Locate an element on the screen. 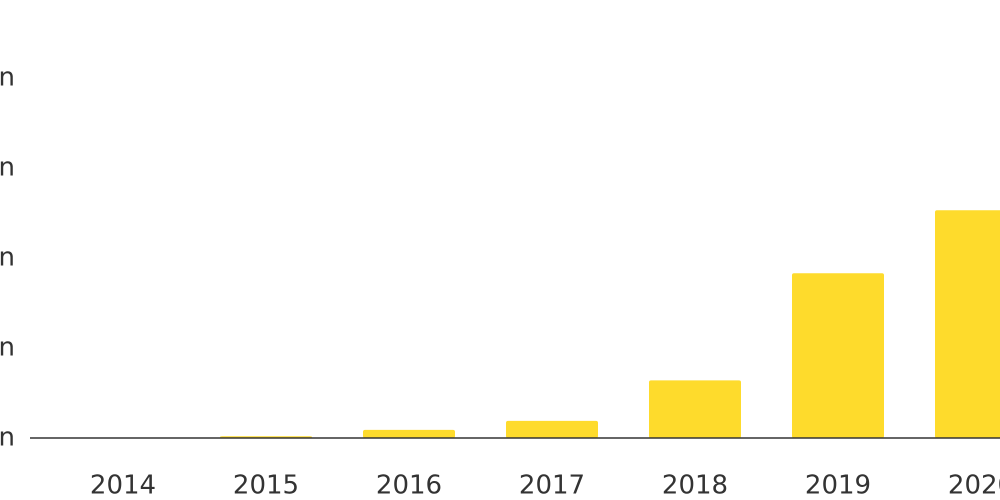 The width and height of the screenshot is (1000, 500). x-tick-label: 2016 is located at coordinates (409, 485).